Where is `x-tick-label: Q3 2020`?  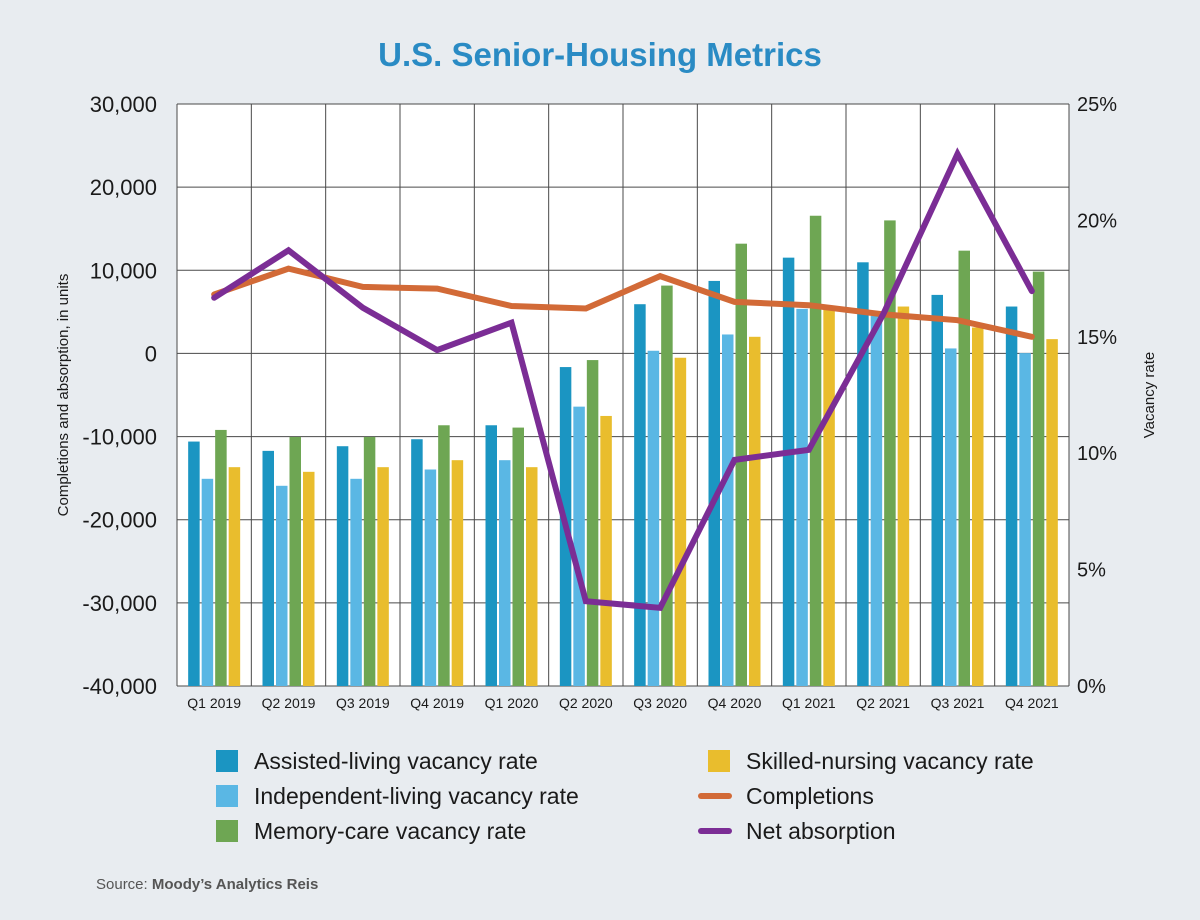 x-tick-label: Q3 2020 is located at coordinates (660, 703).